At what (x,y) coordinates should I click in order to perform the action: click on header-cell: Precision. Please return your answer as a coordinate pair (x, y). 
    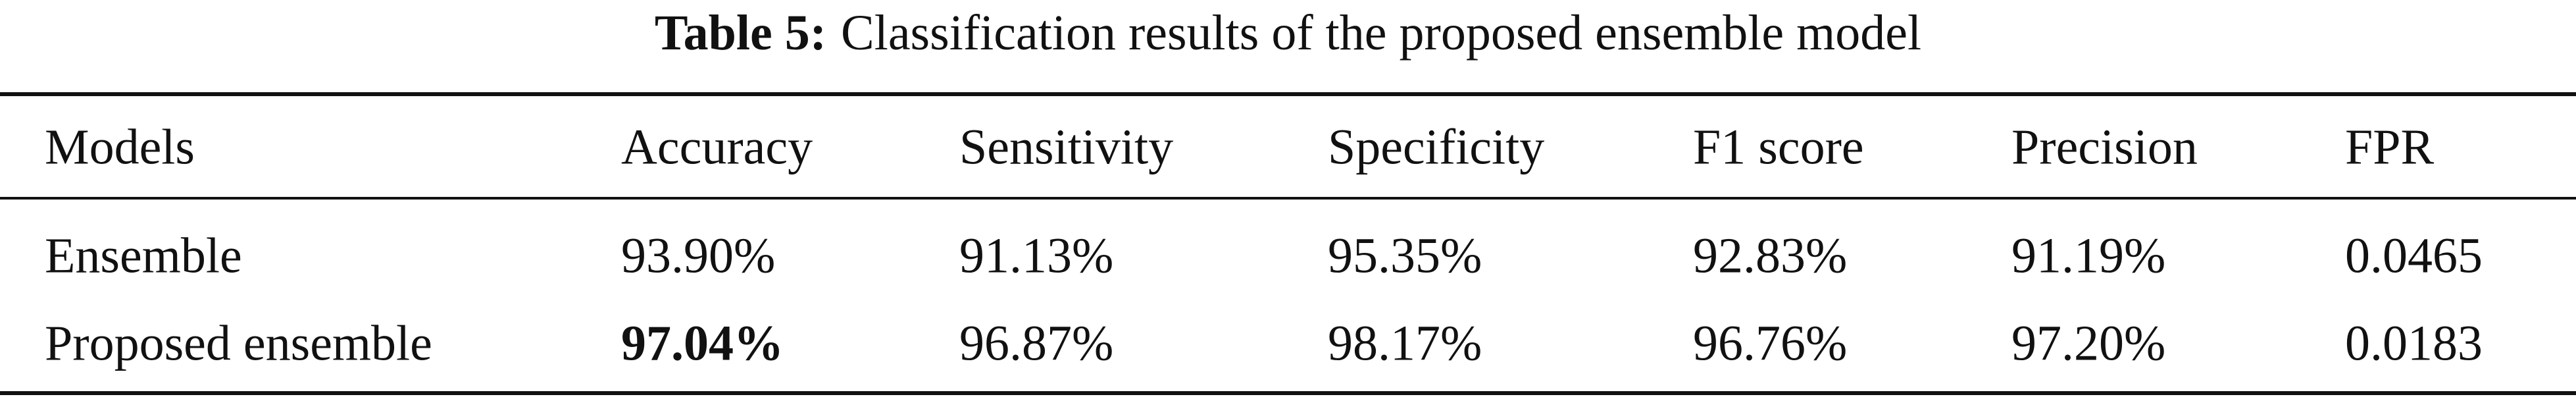
    Looking at the image, I should click on (2104, 147).